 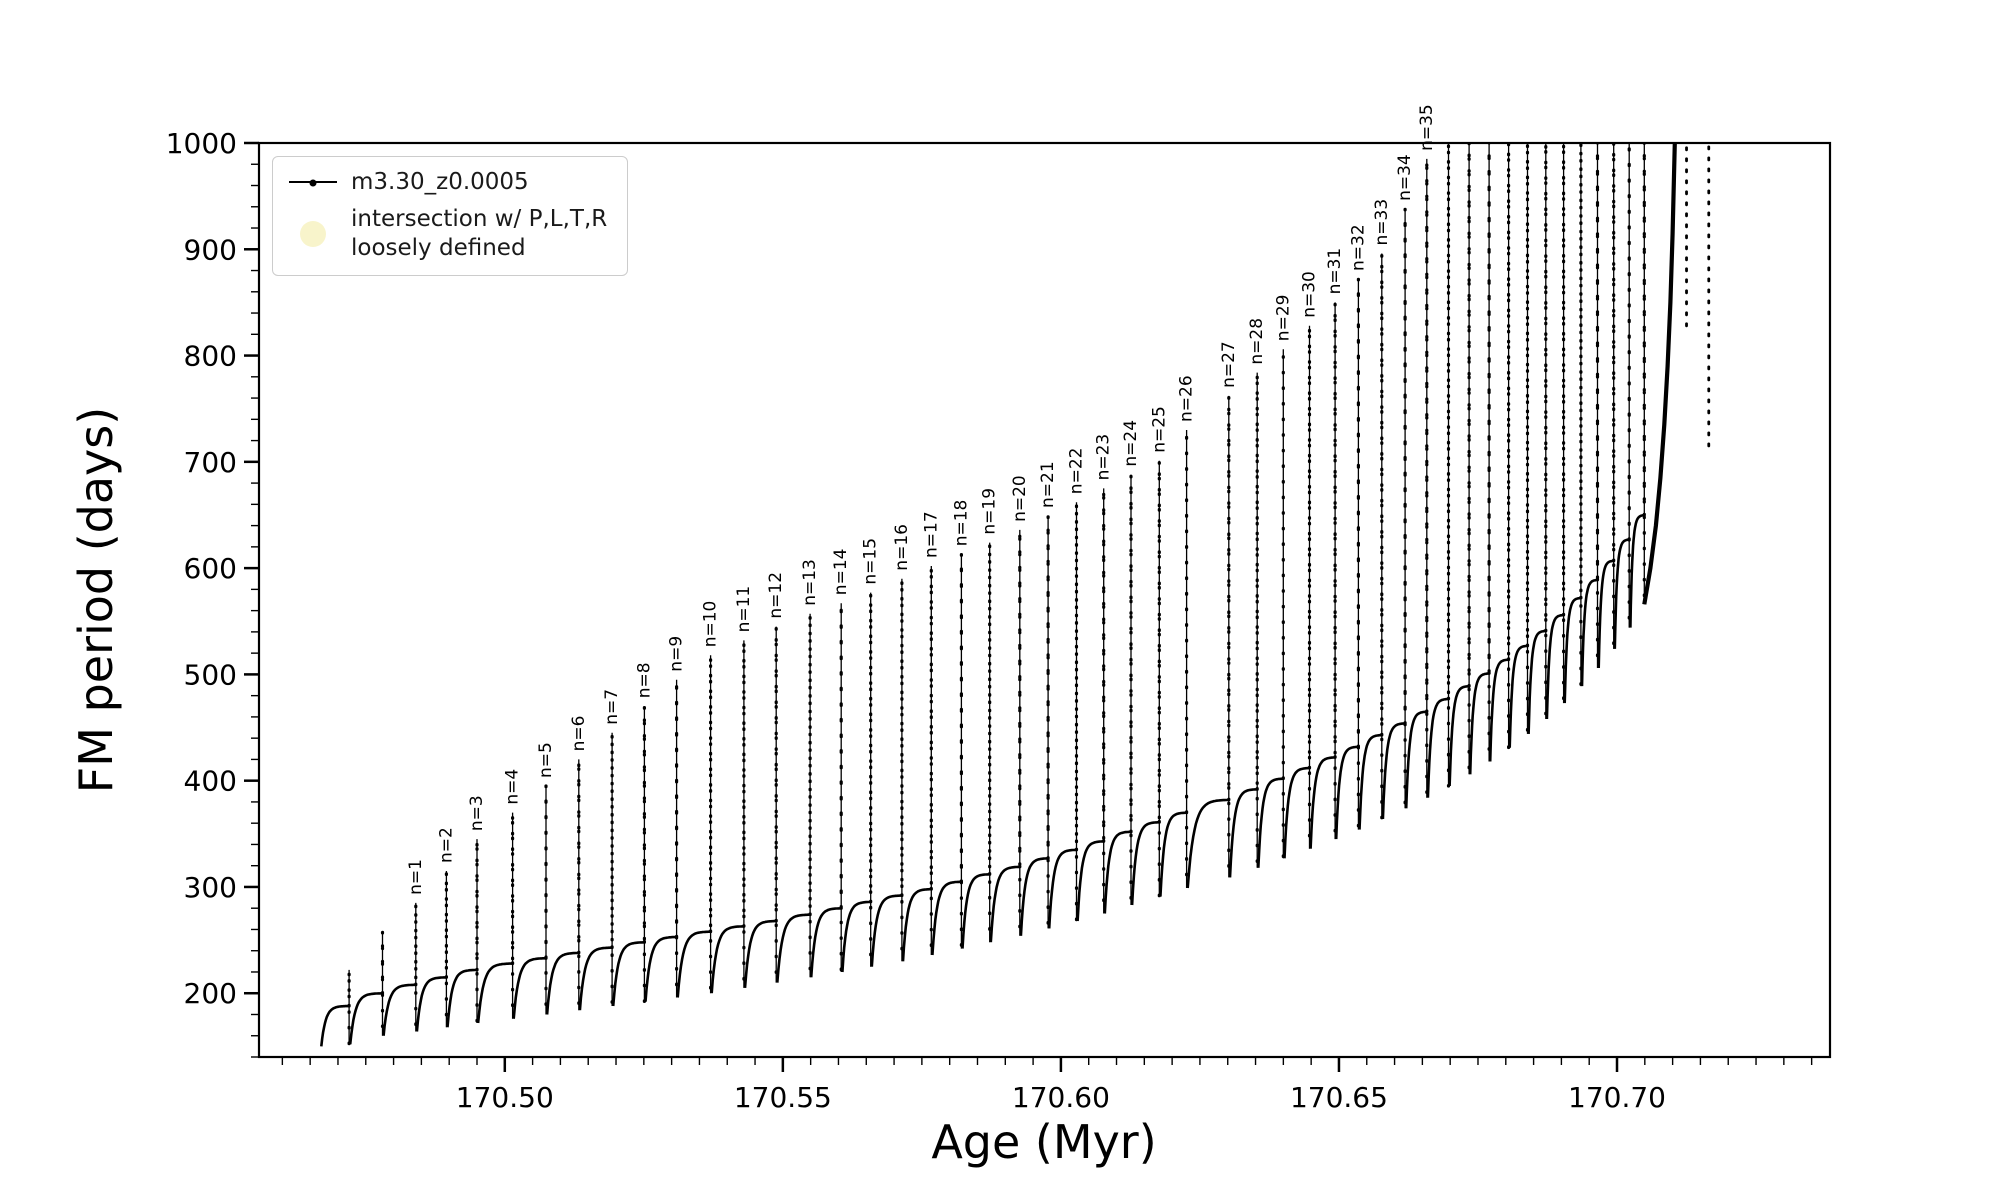 I want to click on x-axis-label: Age (Myr), so click(x=1044, y=1142).